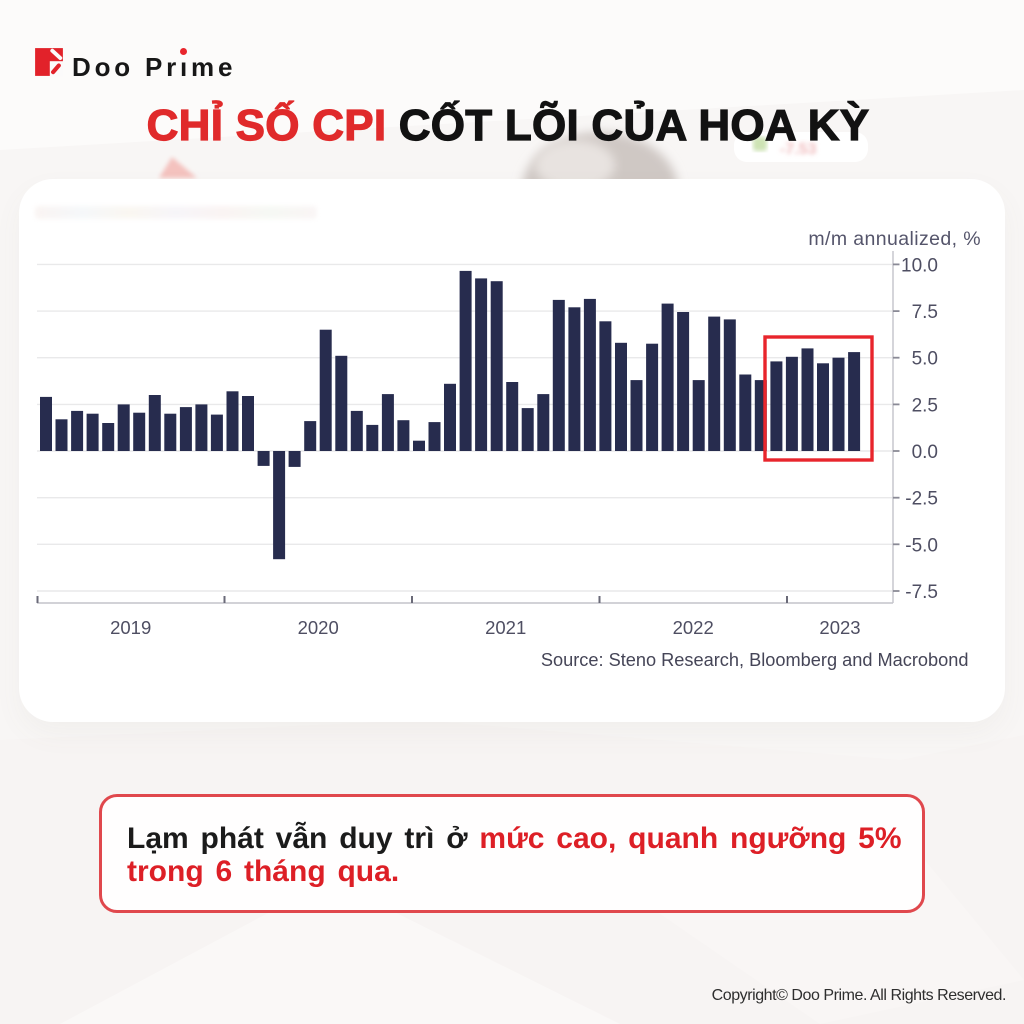  I want to click on svg-text: 2019, so click(130, 627).